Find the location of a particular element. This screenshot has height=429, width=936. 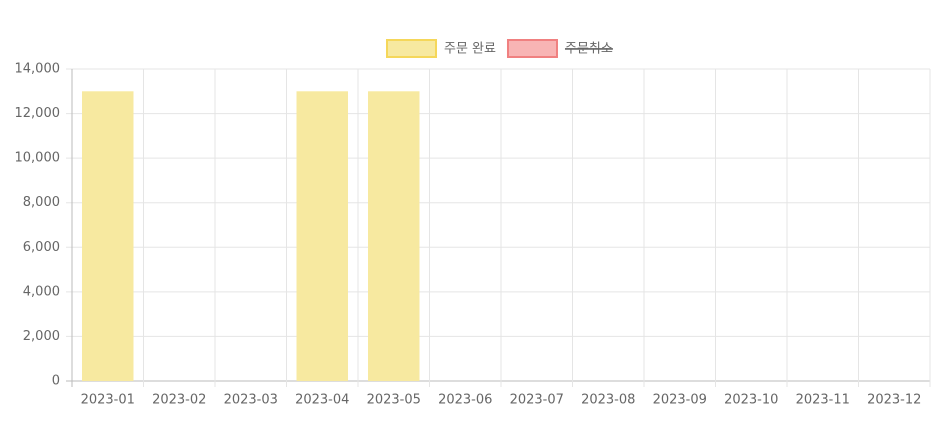

x-tick-label: 2023-08 is located at coordinates (608, 400).